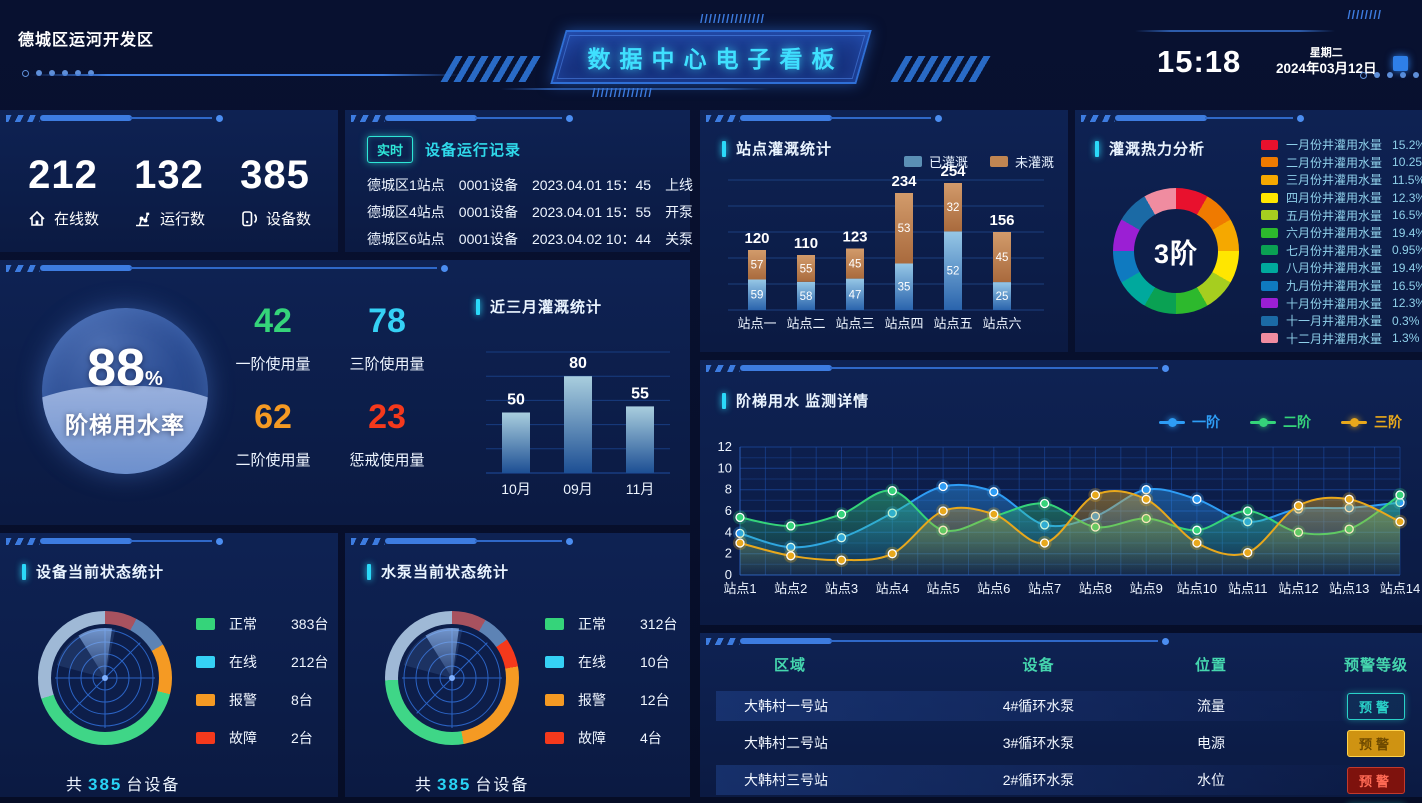 The image size is (1422, 803). What do you see at coordinates (855, 265) in the screenshot?
I see `svg-text: 45` at bounding box center [855, 265].